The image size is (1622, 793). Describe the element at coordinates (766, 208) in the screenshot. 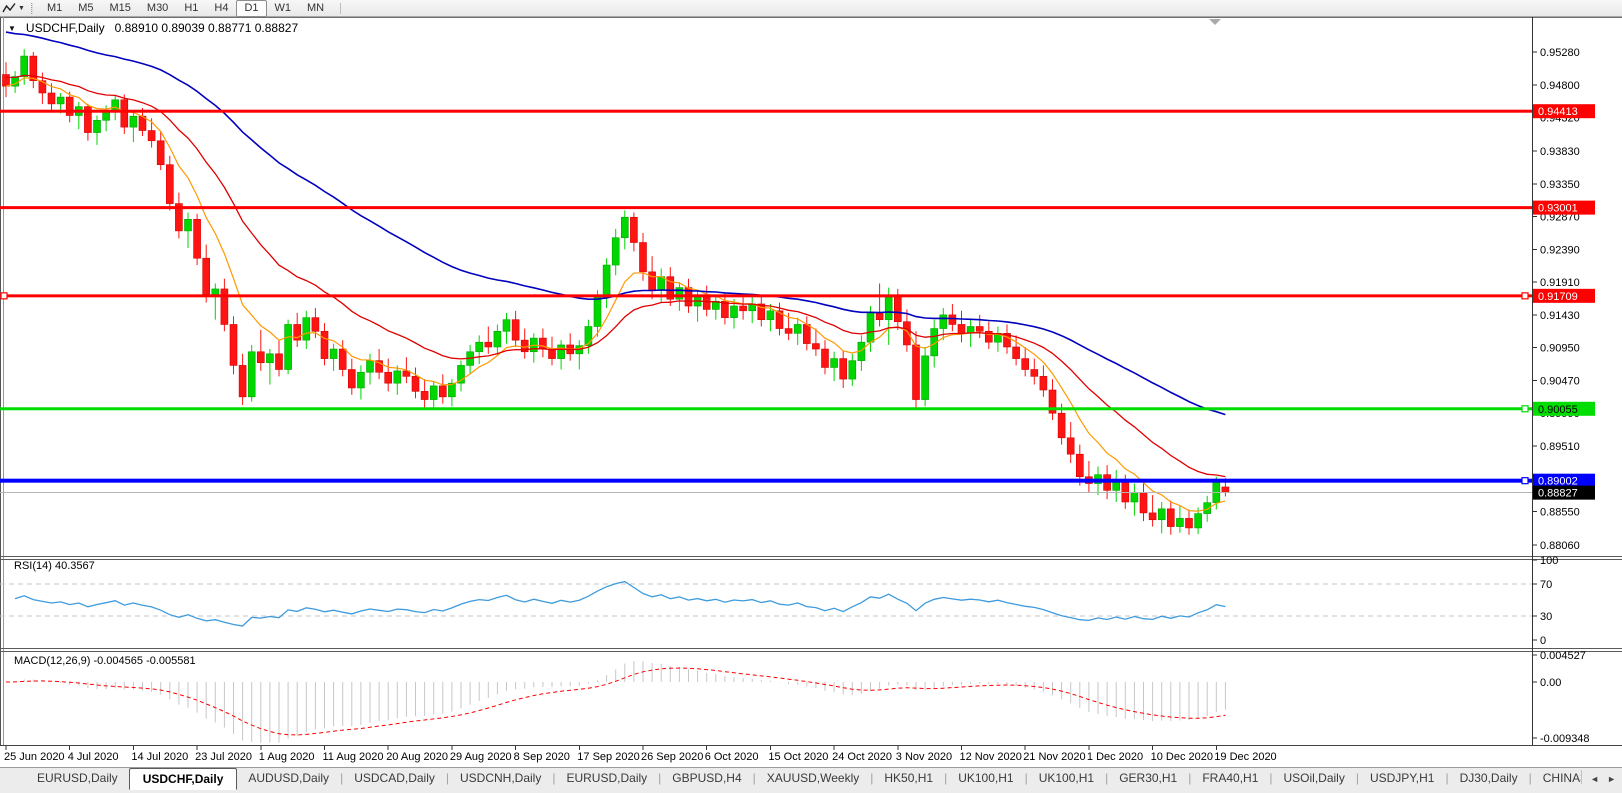

I see `hline-0.93001` at that location.